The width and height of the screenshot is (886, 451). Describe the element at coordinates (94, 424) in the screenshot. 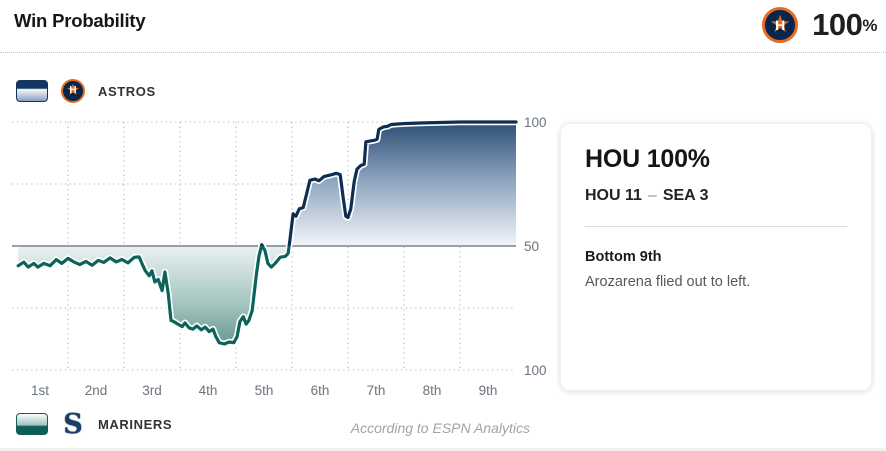

I see `legend-mariners: S MARINERS` at that location.